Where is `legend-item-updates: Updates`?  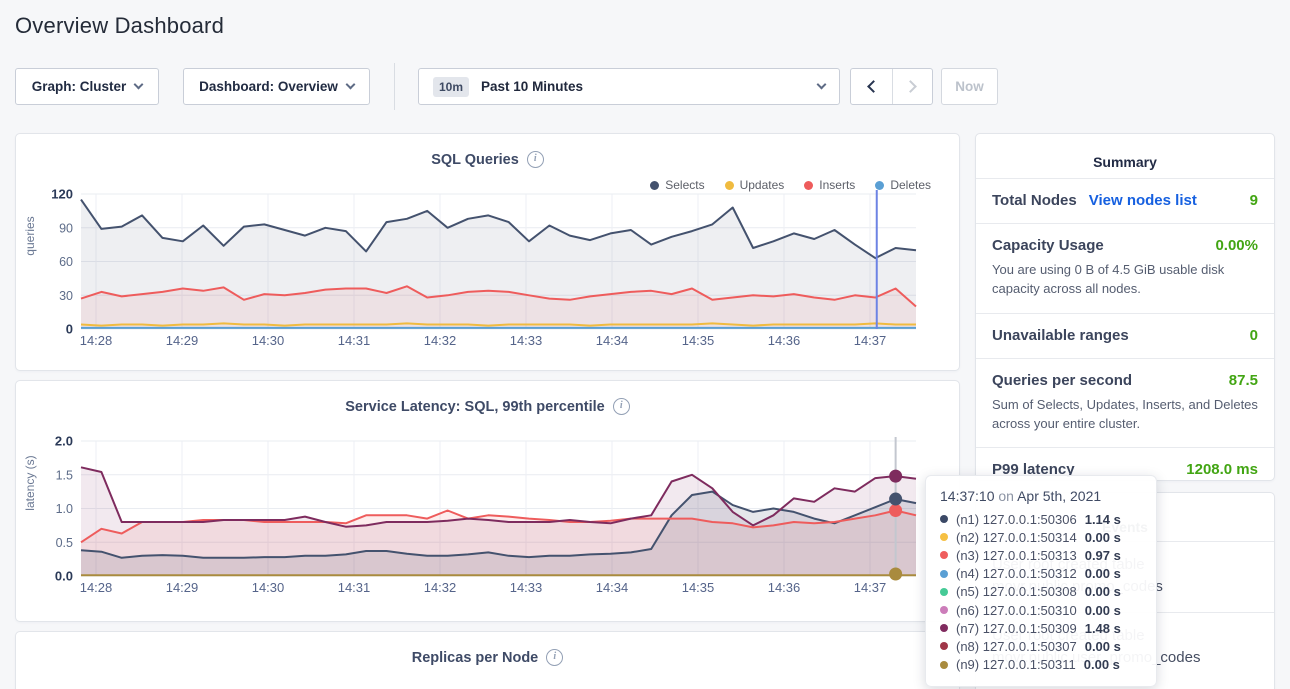 legend-item-updates: Updates is located at coordinates (754, 185).